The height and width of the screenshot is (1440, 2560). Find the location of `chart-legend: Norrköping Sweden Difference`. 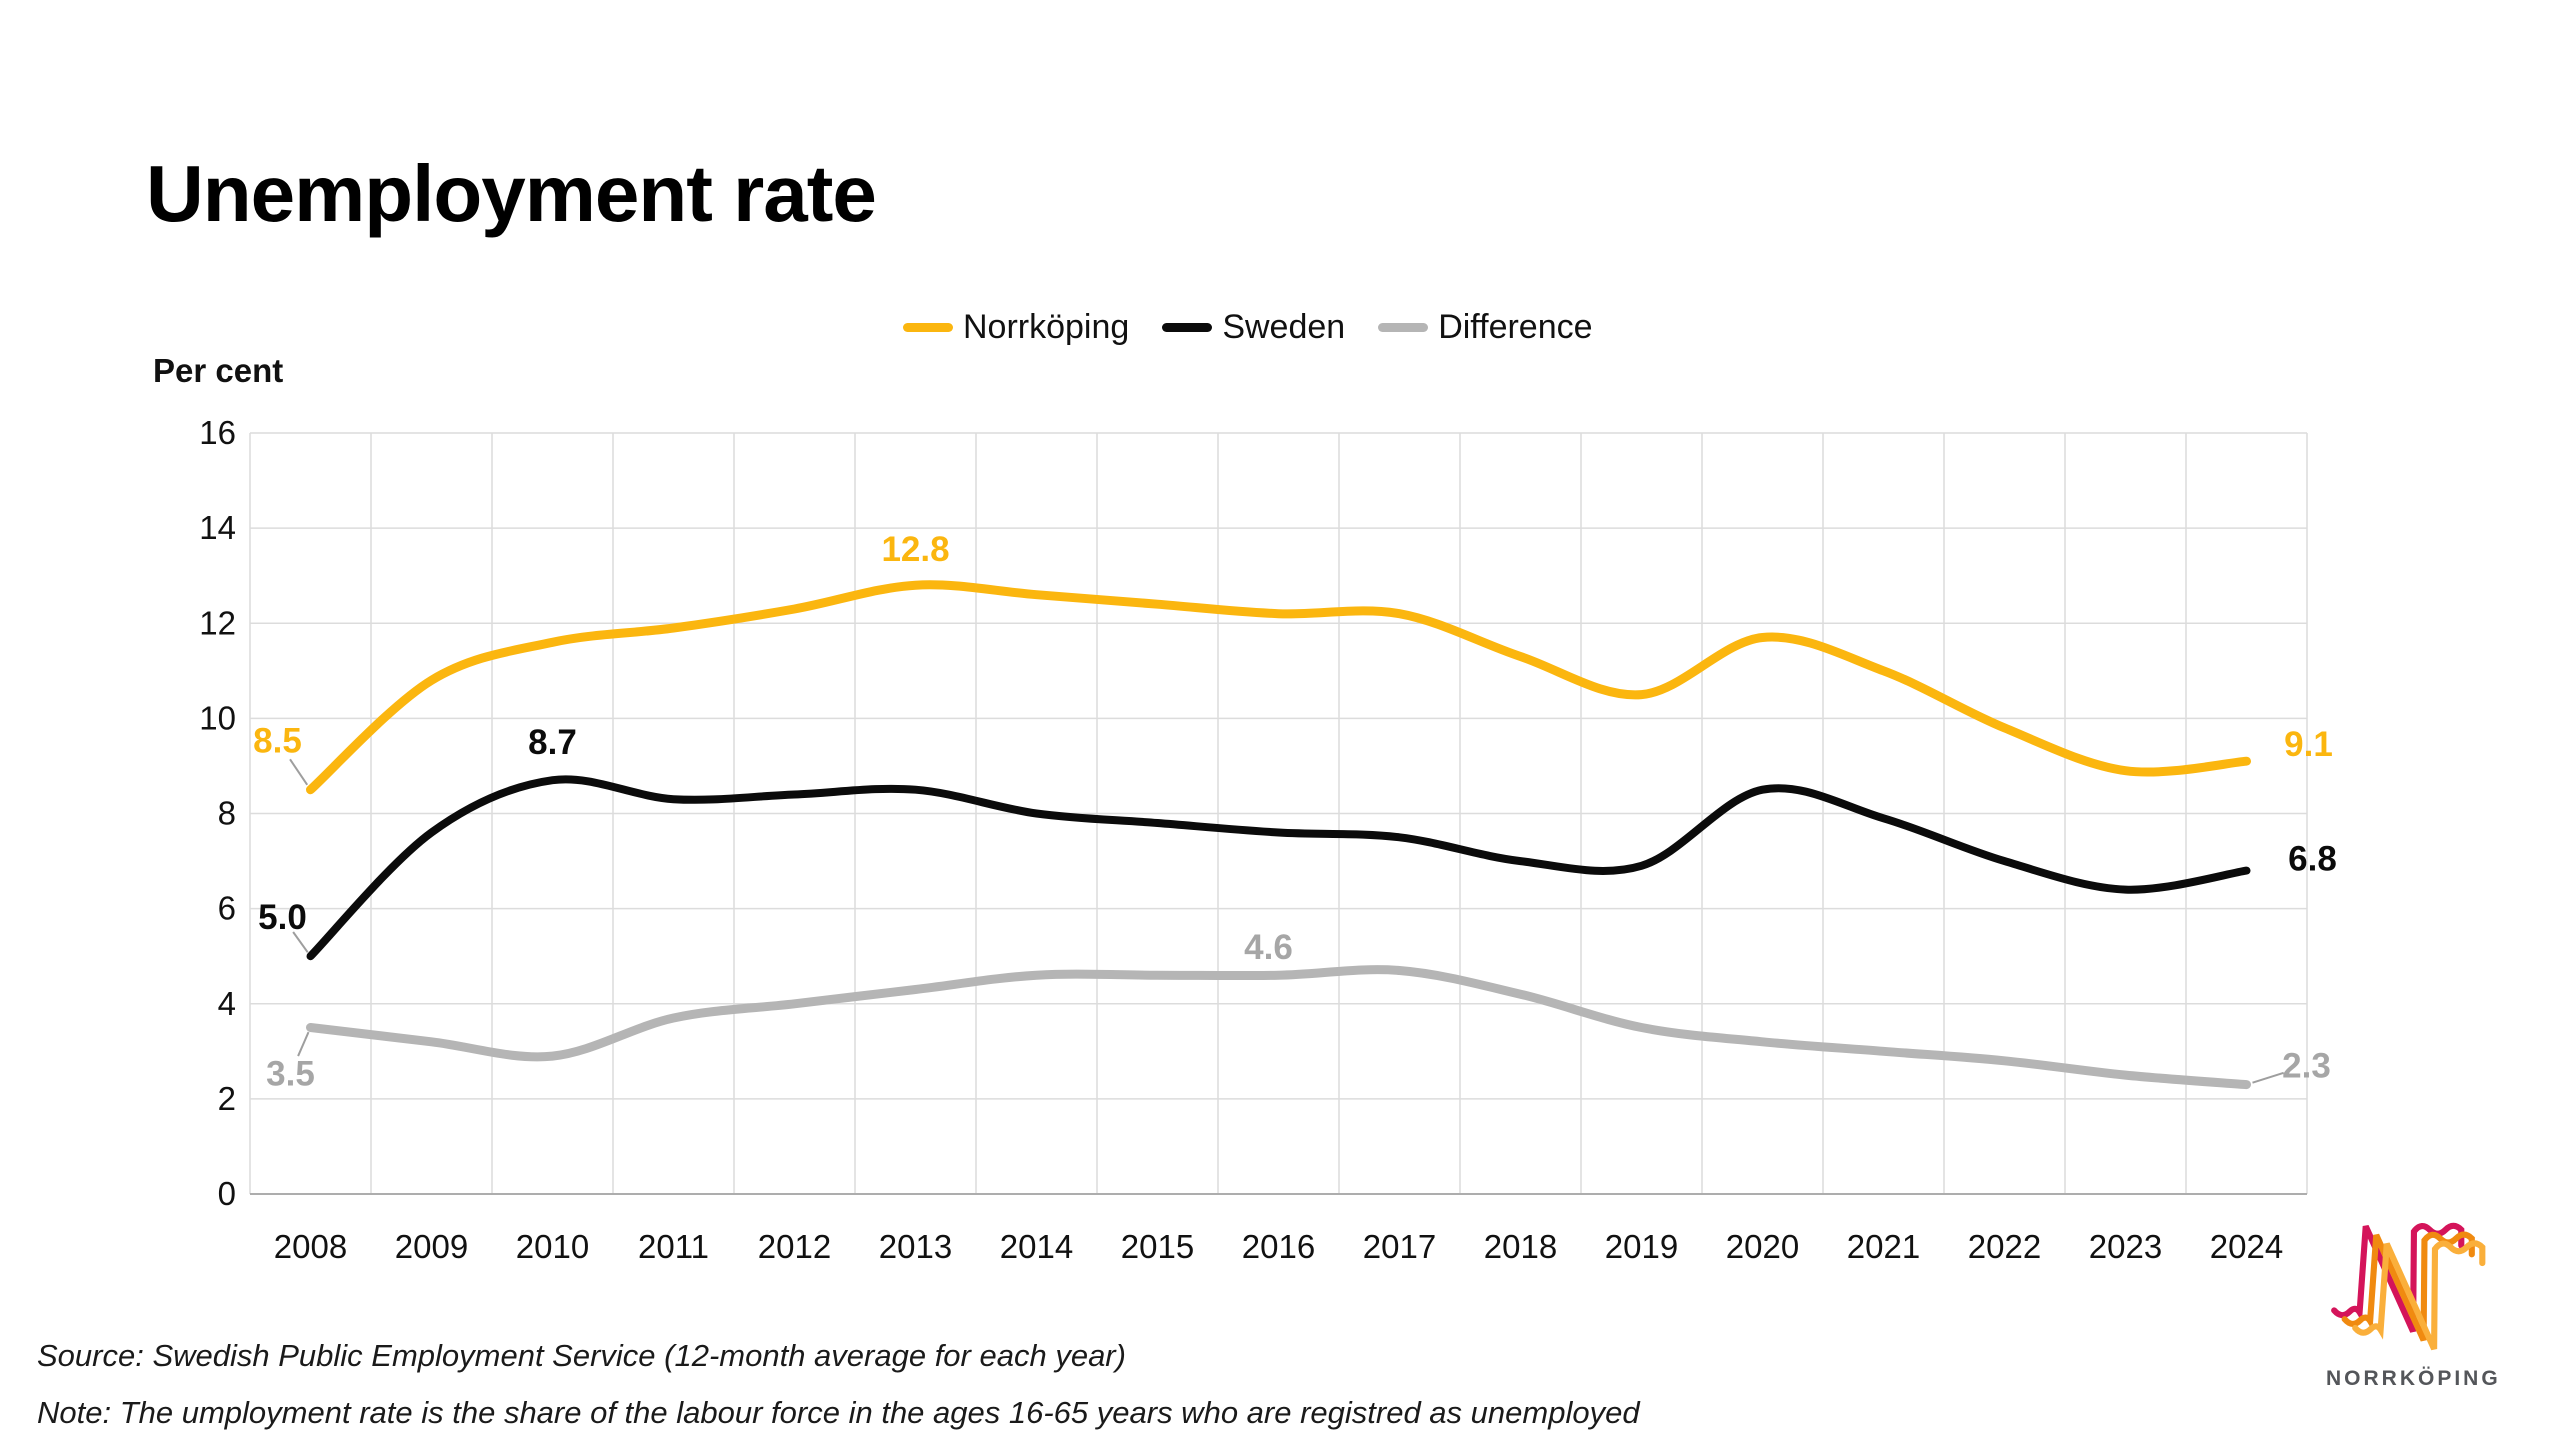

chart-legend: Norrköping Sweden Difference is located at coordinates (1248, 327).